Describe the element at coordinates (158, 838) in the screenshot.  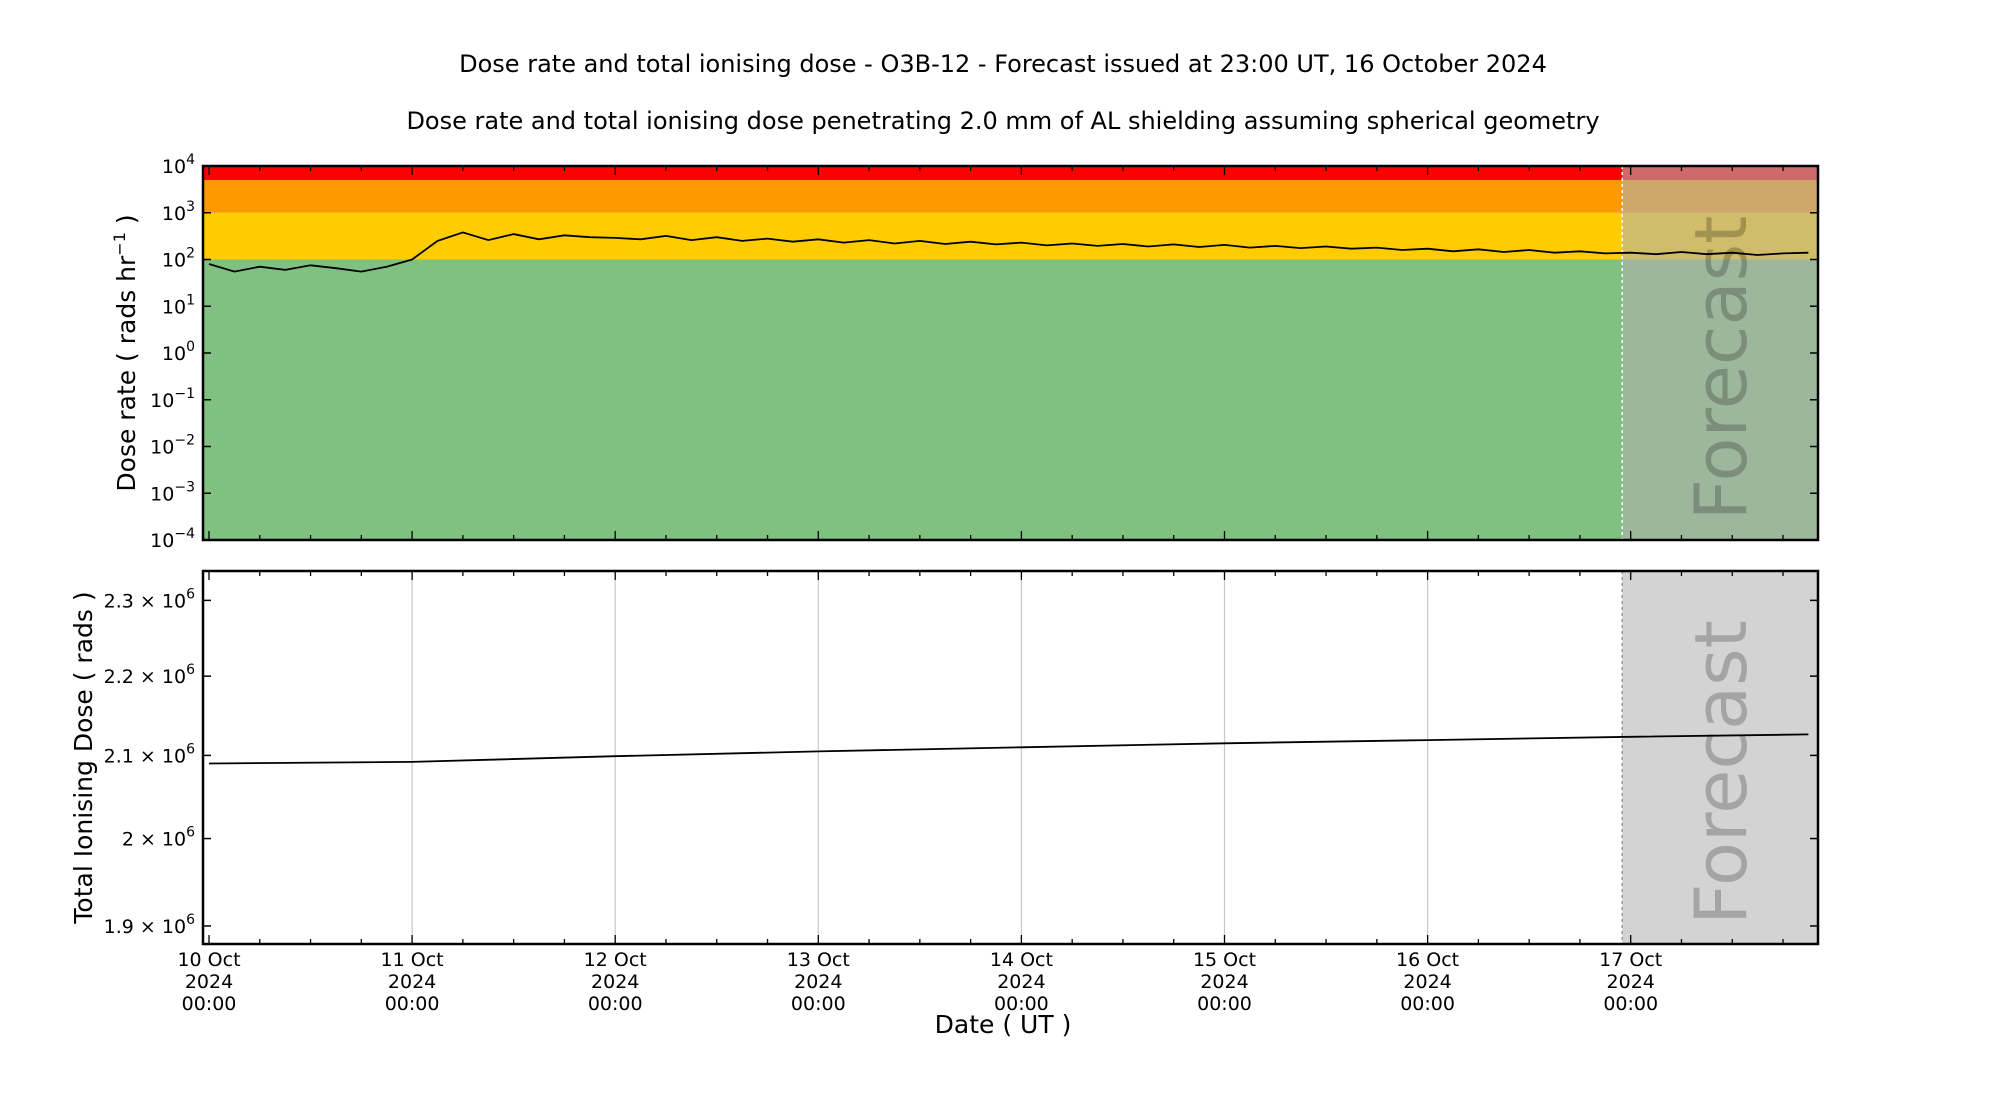
I see `y-tick-label: 2 × 10⁶` at that location.